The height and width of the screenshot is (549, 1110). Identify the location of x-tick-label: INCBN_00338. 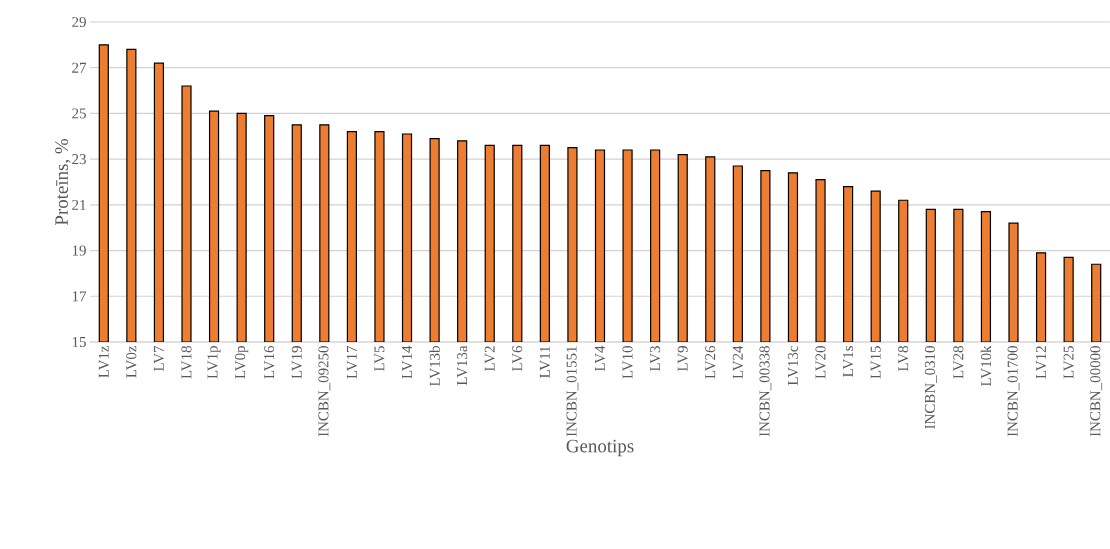
(765, 391).